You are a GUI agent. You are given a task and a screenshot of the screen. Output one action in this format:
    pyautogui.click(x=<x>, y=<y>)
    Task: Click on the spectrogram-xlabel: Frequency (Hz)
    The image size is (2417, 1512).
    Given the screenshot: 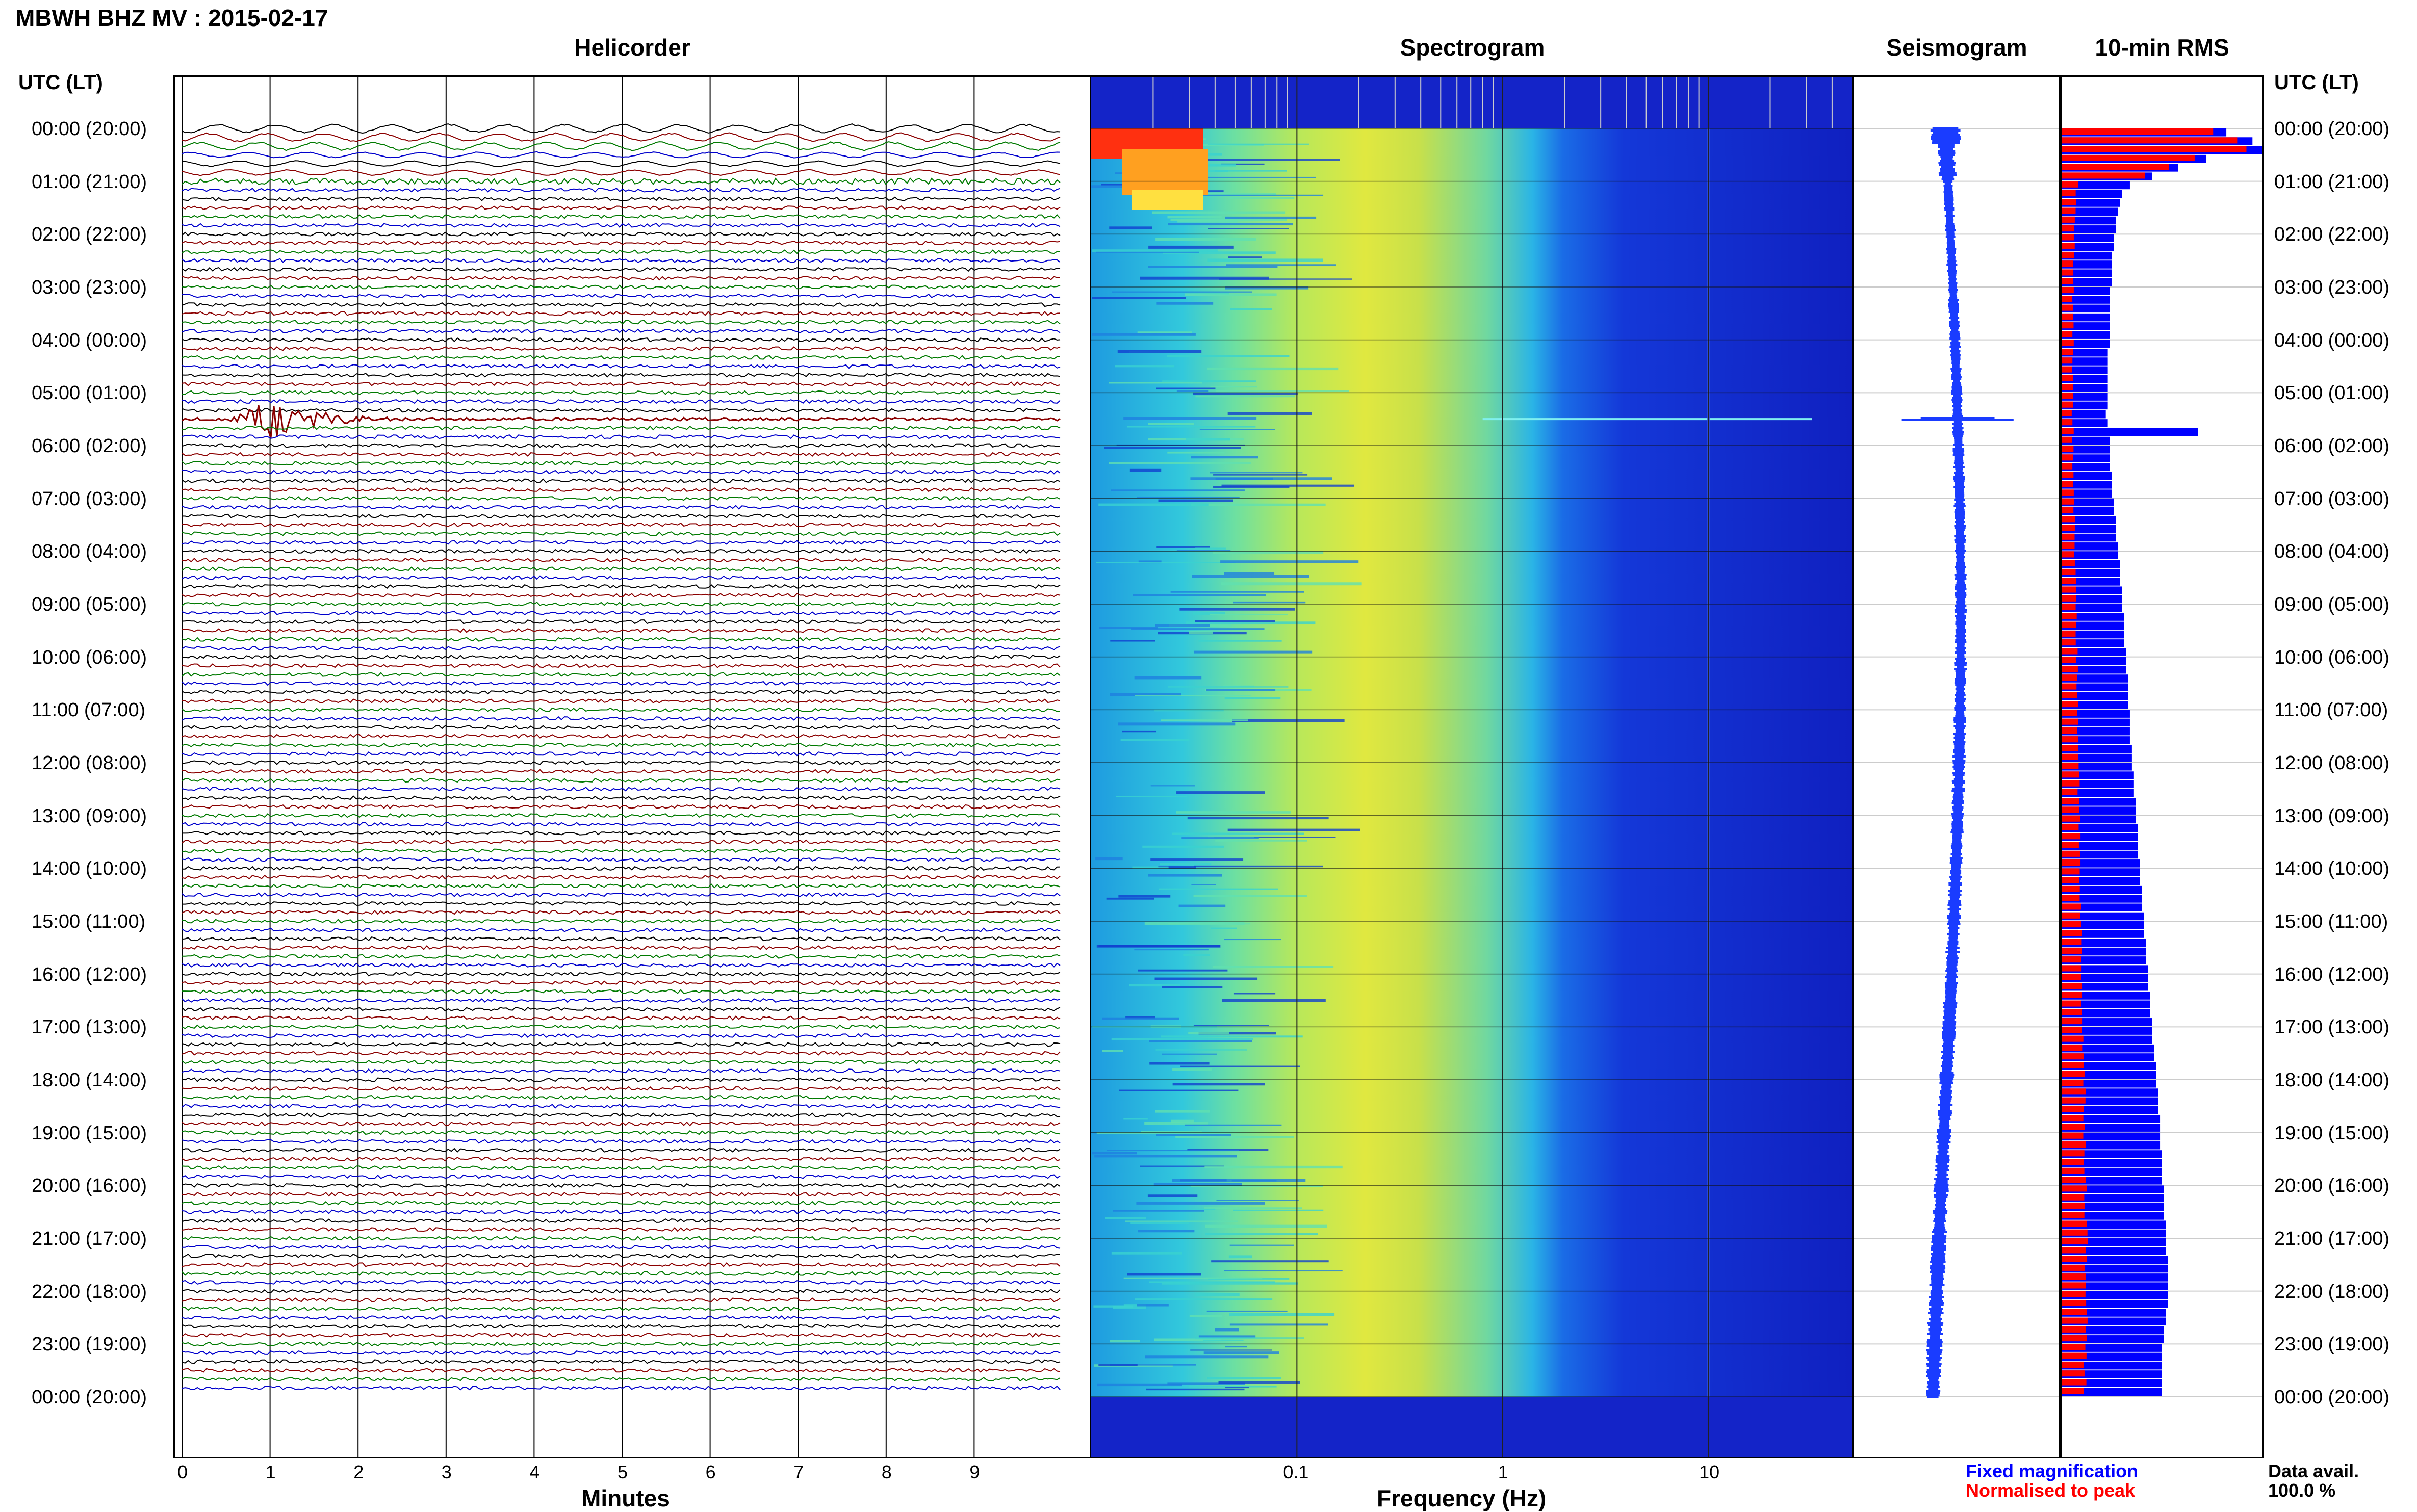 What is the action you would take?
    pyautogui.click(x=1462, y=1498)
    